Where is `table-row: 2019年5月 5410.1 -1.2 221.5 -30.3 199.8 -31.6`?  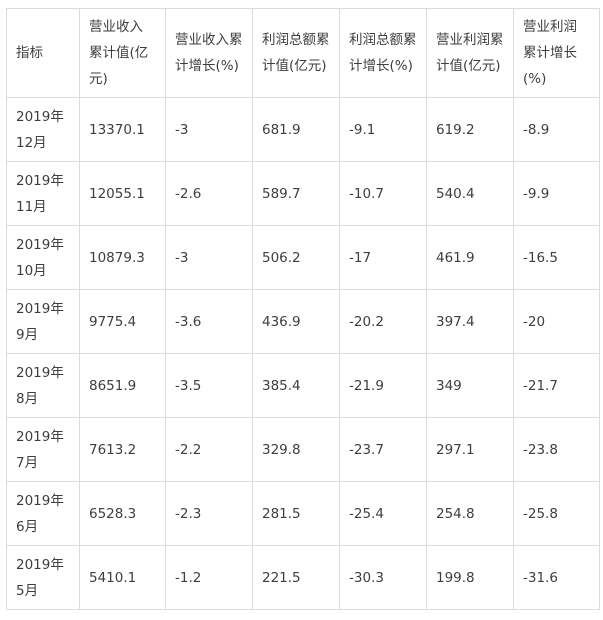 table-row: 2019年5月 5410.1 -1.2 221.5 -30.3 199.8 -31.6 is located at coordinates (303, 577).